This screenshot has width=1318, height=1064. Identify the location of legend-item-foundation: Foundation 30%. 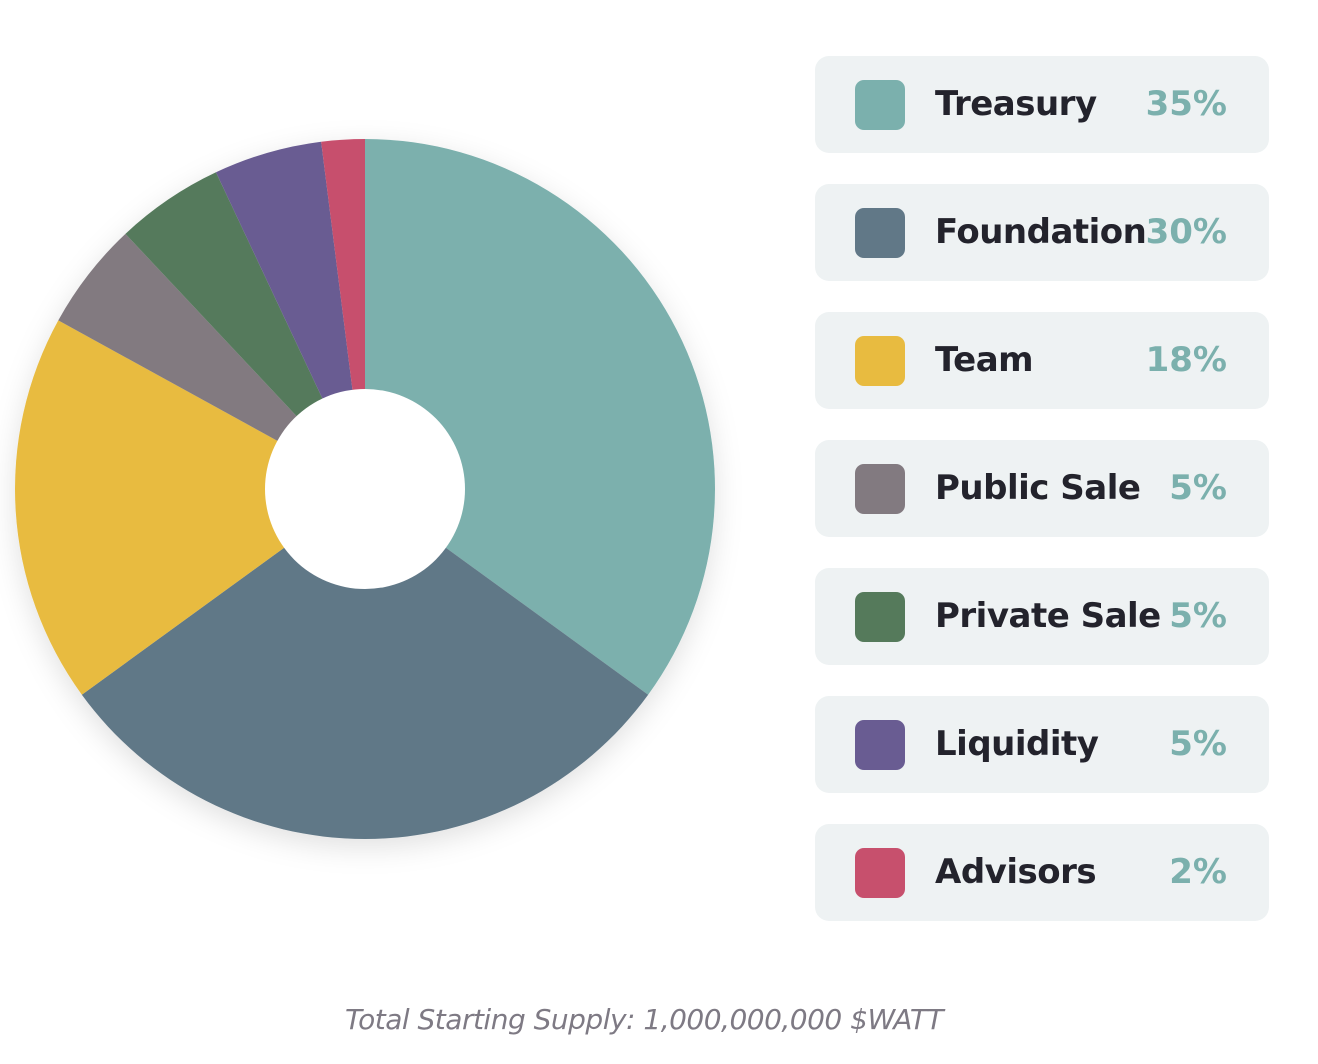
(1042, 232).